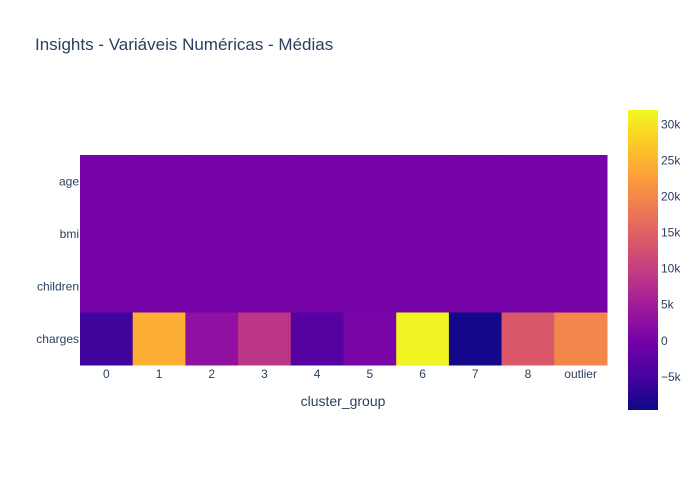  What do you see at coordinates (264, 374) in the screenshot?
I see `x-tick-label: 3` at bounding box center [264, 374].